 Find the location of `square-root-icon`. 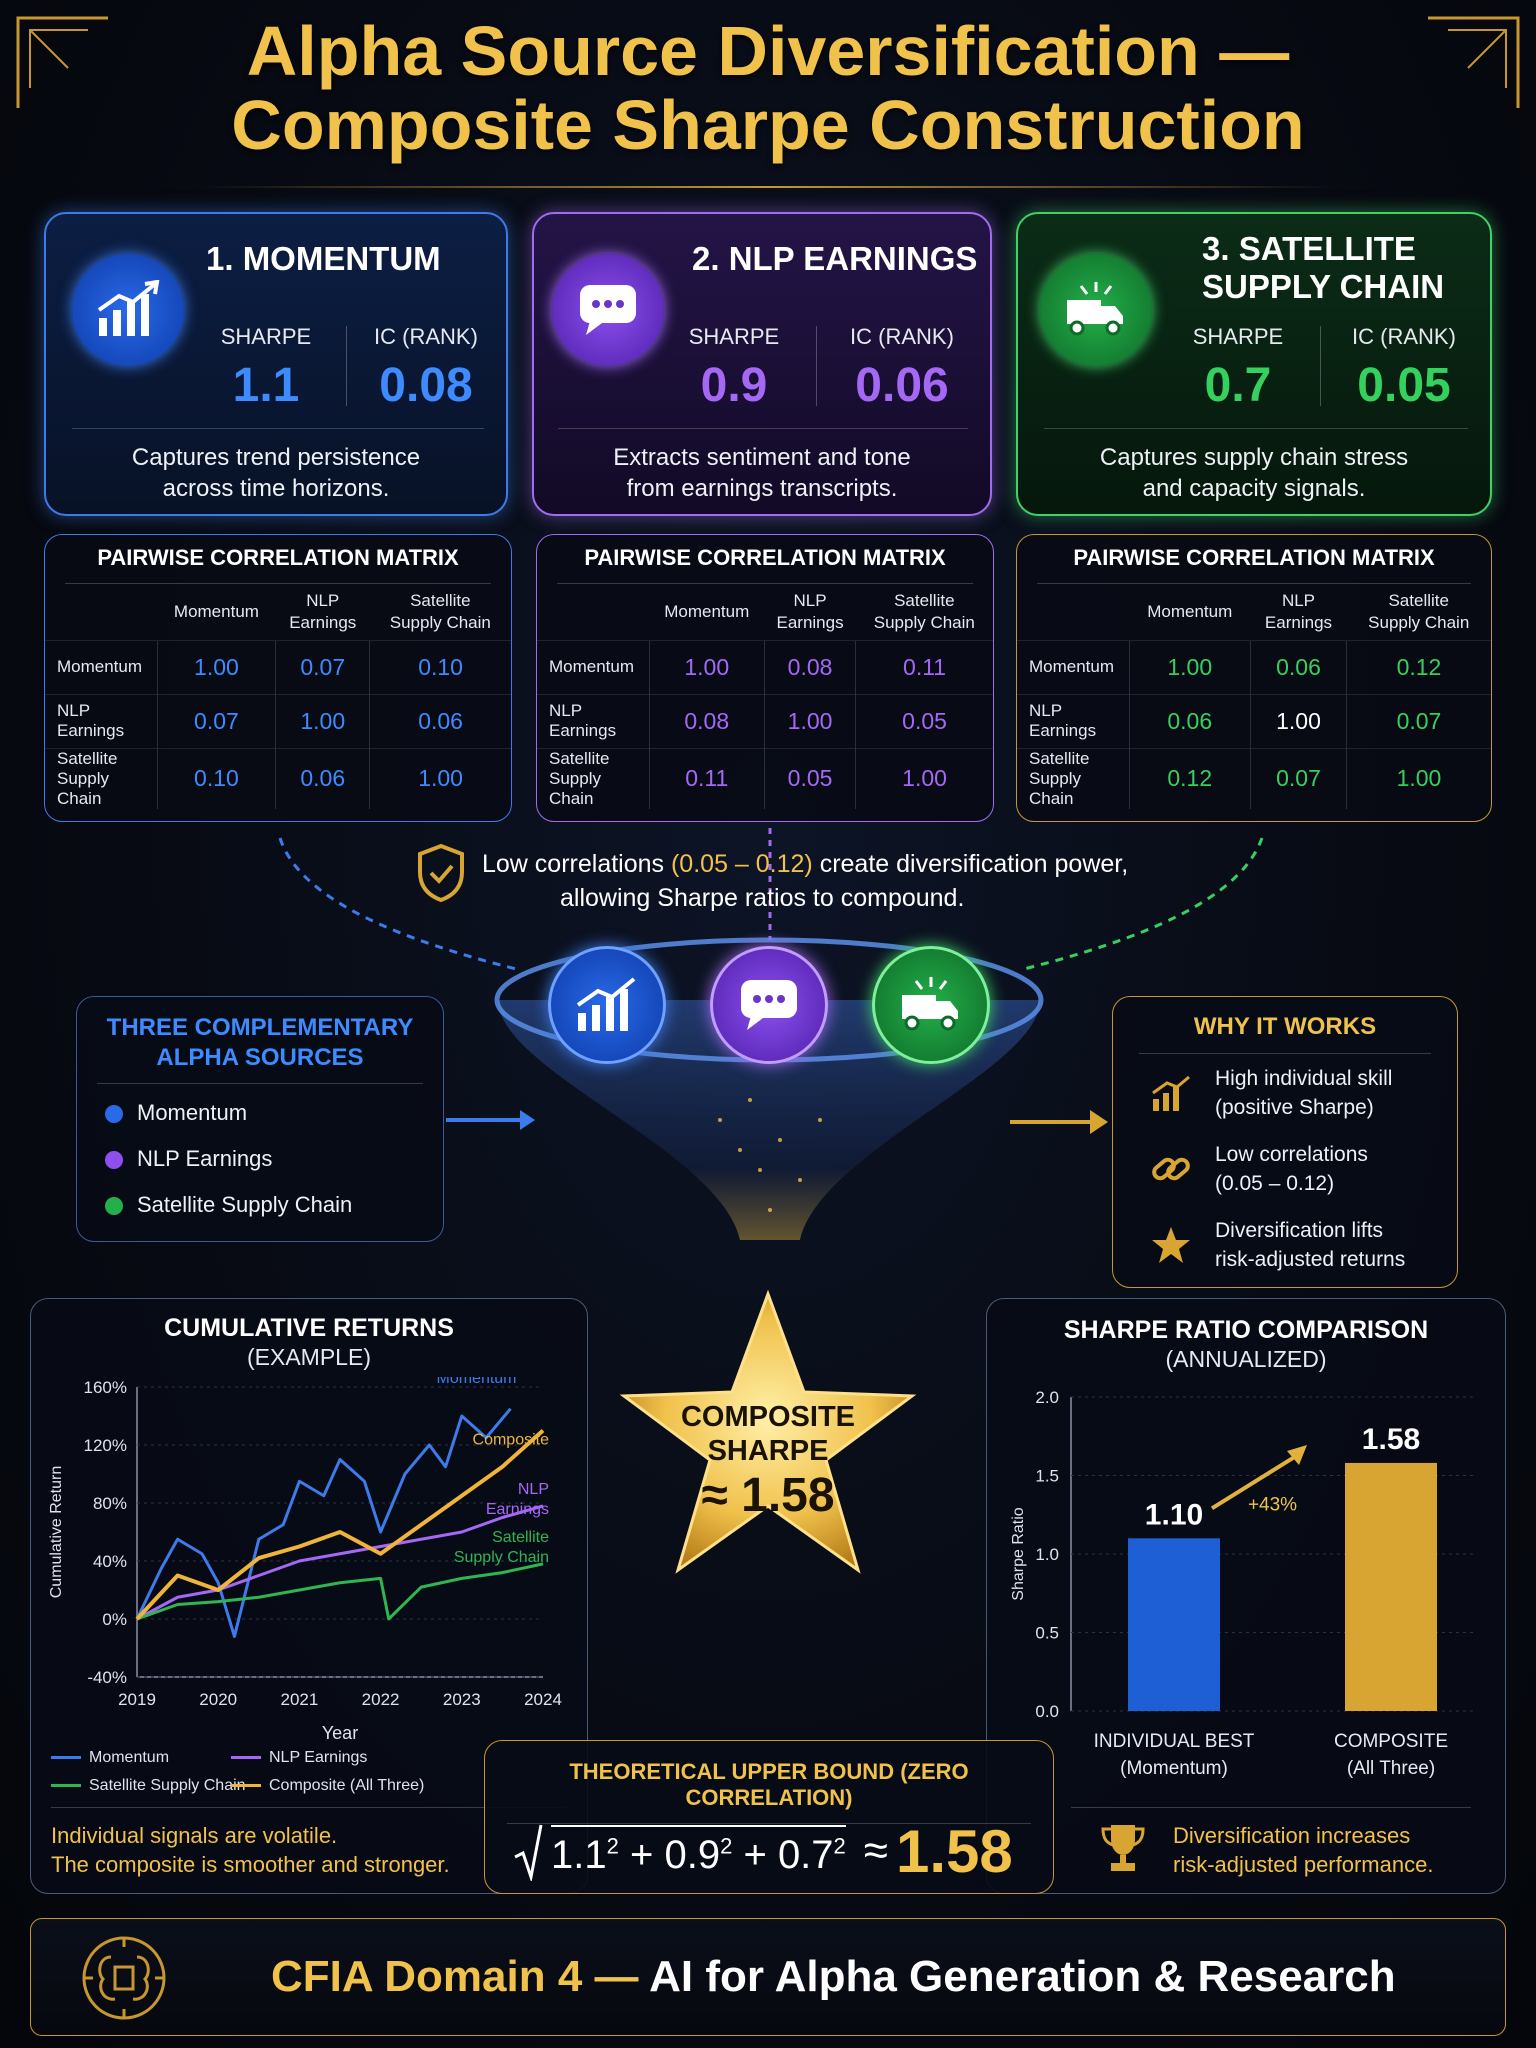

square-root-icon is located at coordinates (528, 1852).